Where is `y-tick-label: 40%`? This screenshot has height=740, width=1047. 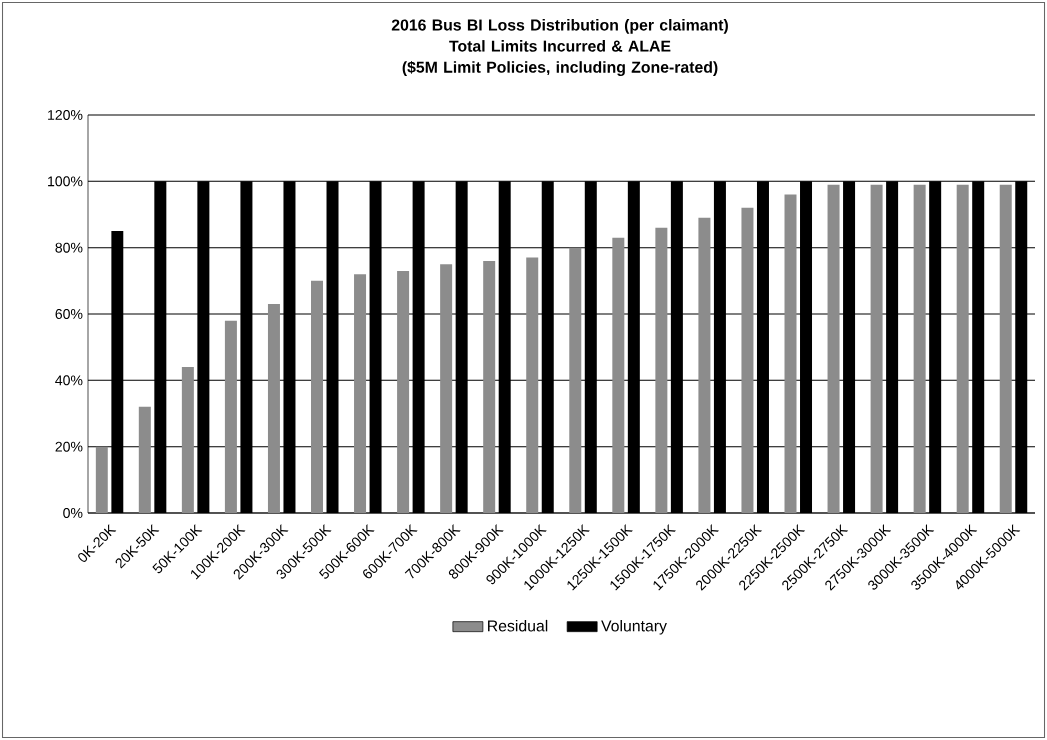 y-tick-label: 40% is located at coordinates (69, 380).